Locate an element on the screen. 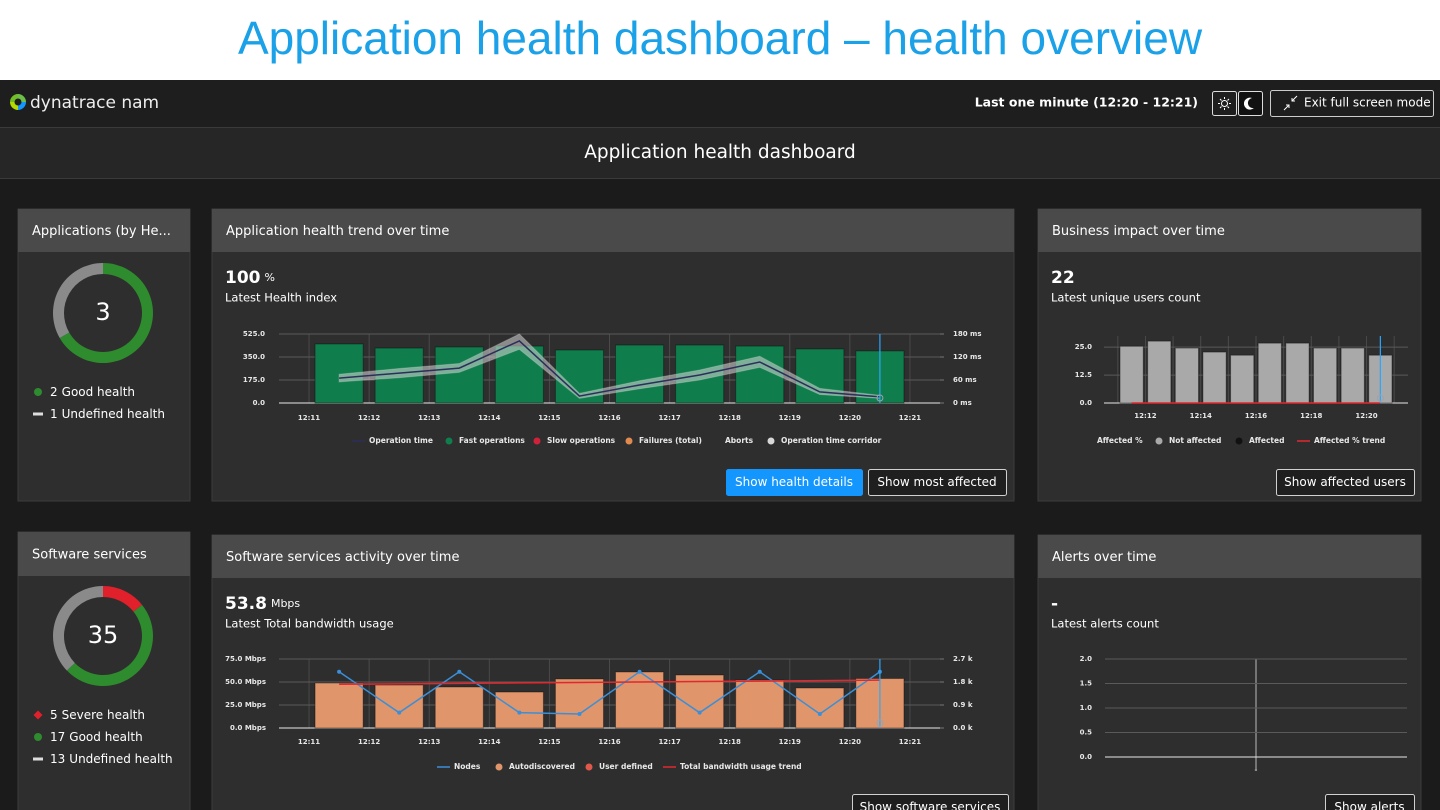 The height and width of the screenshot is (810, 1440). y-tick-label: 1.5 is located at coordinates (1086, 684).